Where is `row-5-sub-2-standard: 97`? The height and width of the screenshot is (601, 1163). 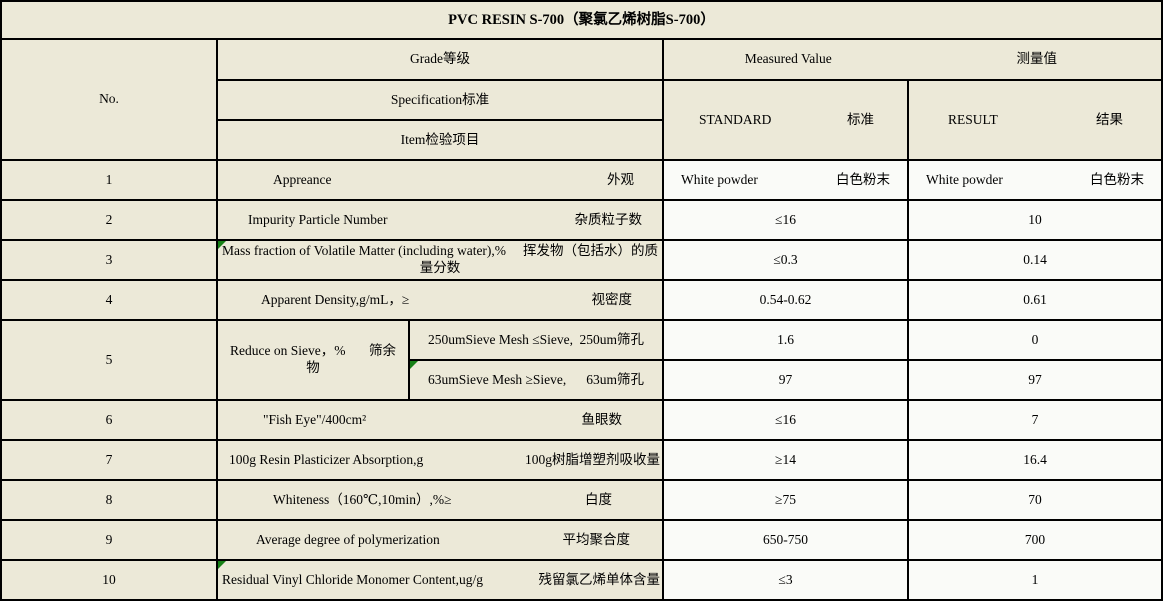
row-5-sub-2-standard: 97 is located at coordinates (786, 381).